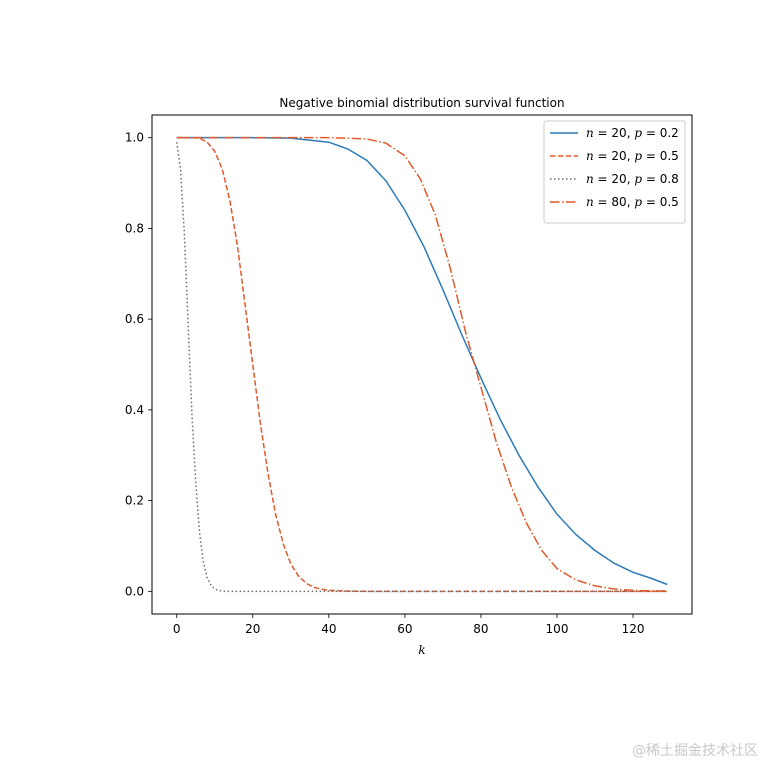 This screenshot has width=768, height=768. What do you see at coordinates (633, 629) in the screenshot?
I see `x-tick-label: 120` at bounding box center [633, 629].